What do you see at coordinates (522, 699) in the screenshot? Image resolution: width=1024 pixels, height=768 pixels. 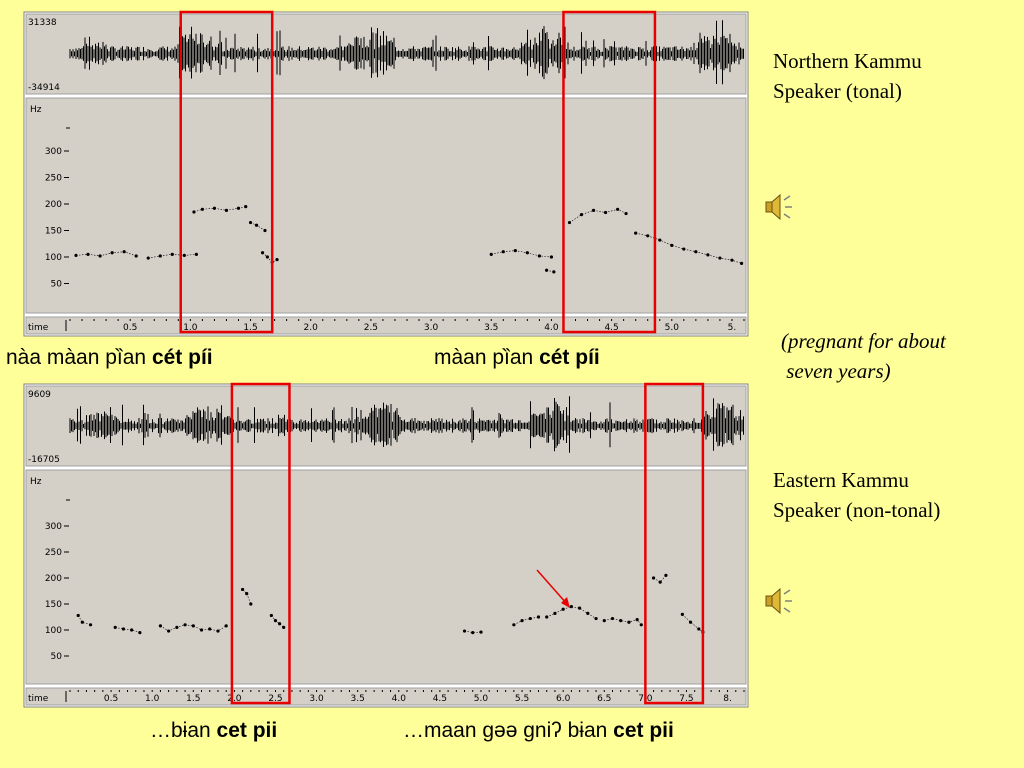 I see `x-tick-label: 5.5` at bounding box center [522, 699].